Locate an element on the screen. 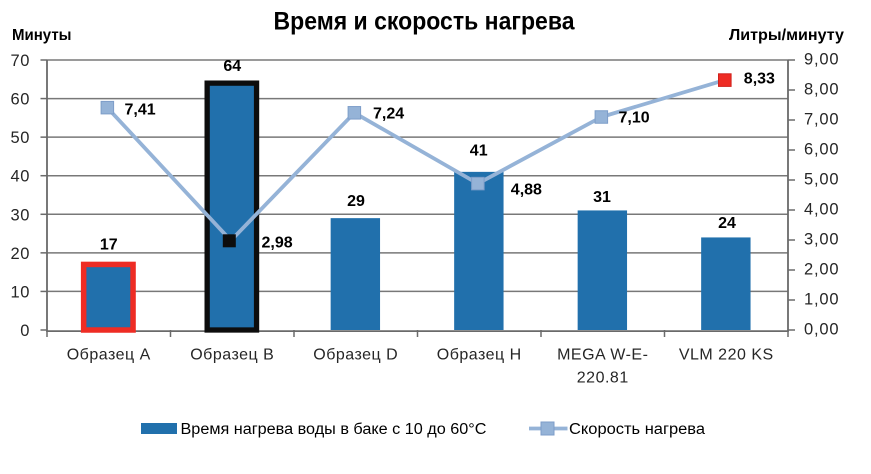 The width and height of the screenshot is (871, 474). svg-text: 7,00 is located at coordinates (821, 120).